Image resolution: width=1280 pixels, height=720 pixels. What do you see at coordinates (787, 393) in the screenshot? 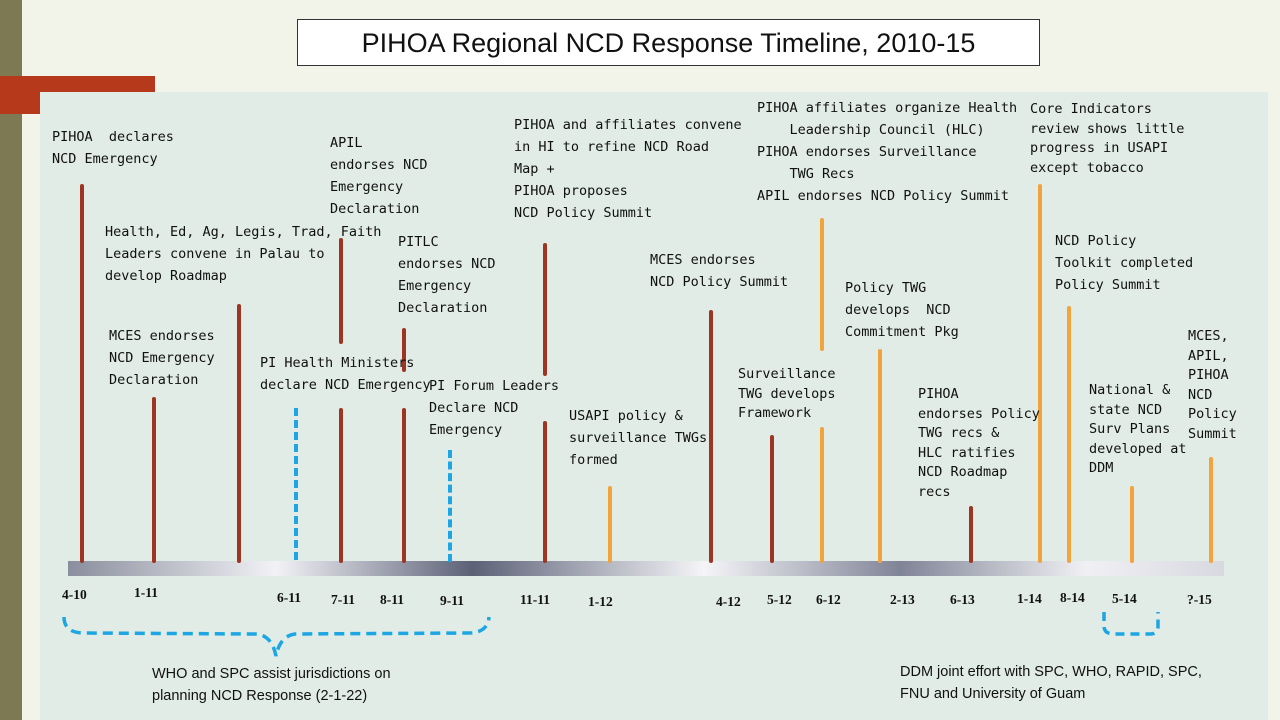
I see `event-label-surveillance-framework: Surveillance TWG develops Framework` at bounding box center [787, 393].